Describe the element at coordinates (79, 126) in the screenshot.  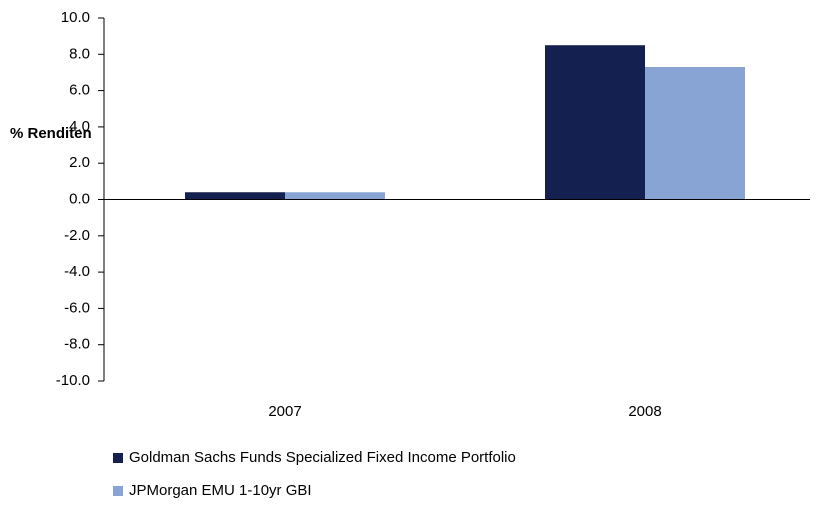
I see `y-tick-label: 4.0` at that location.